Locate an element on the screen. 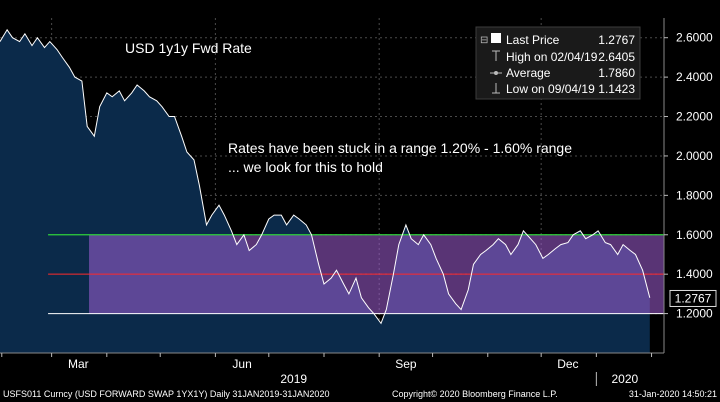 The image size is (720, 402). last-value-marker: 1.2767 is located at coordinates (693, 298).